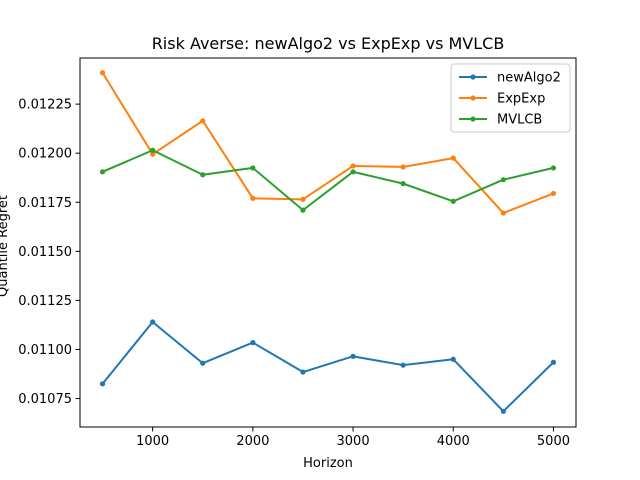  I want to click on x-axis: 1000 2000 3000 4000 5000, so click(353, 438).